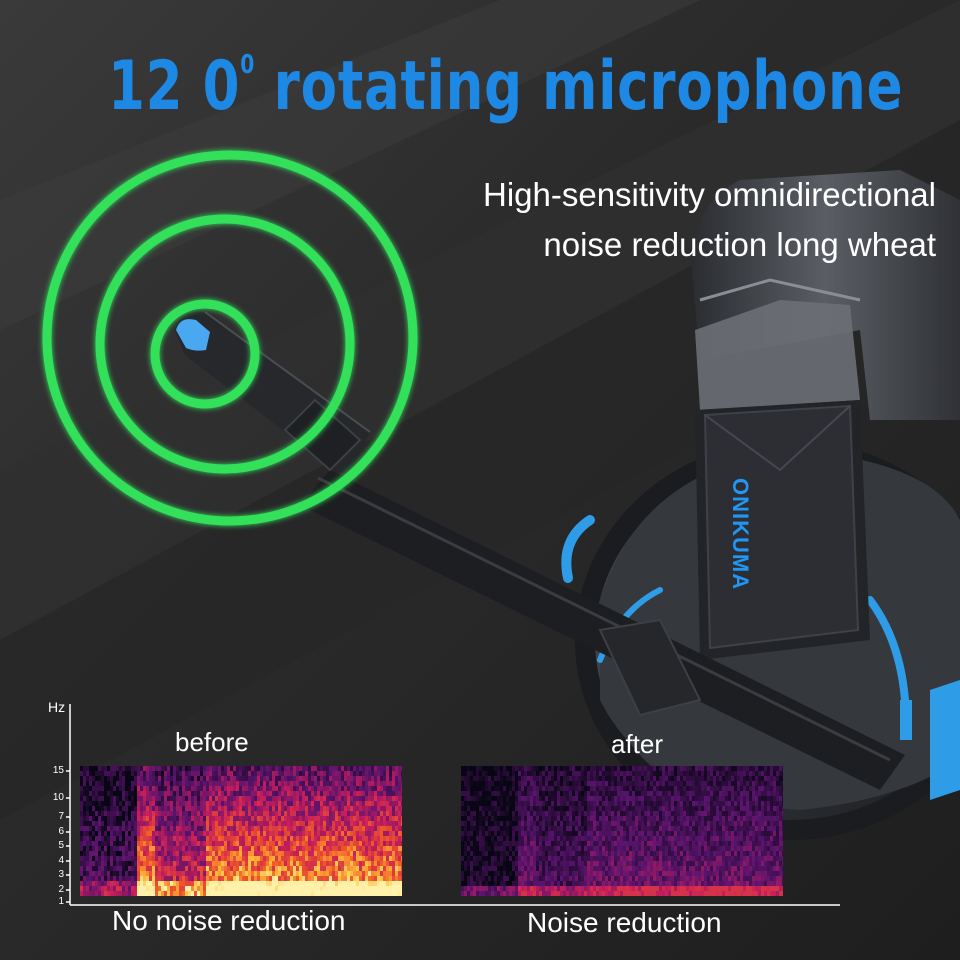 This screenshot has width=960, height=960. Describe the element at coordinates (61, 831) in the screenshot. I see `axis-tick: 6` at that location.